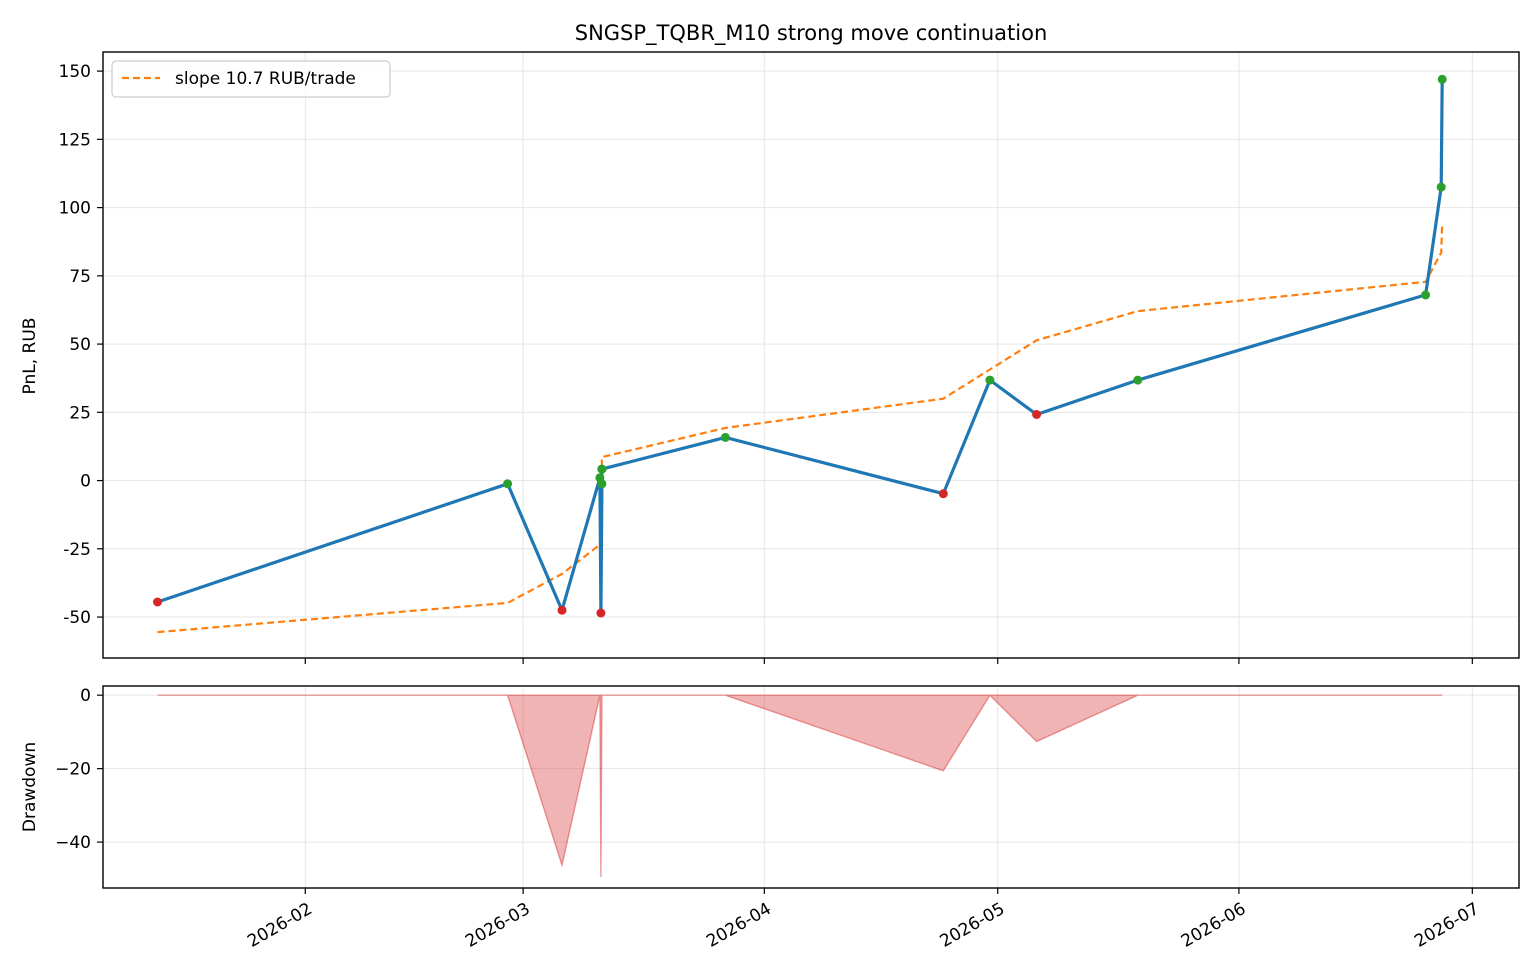 The image size is (1540, 980). Describe the element at coordinates (80, 413) in the screenshot. I see `y-tick-label: 25` at that location.